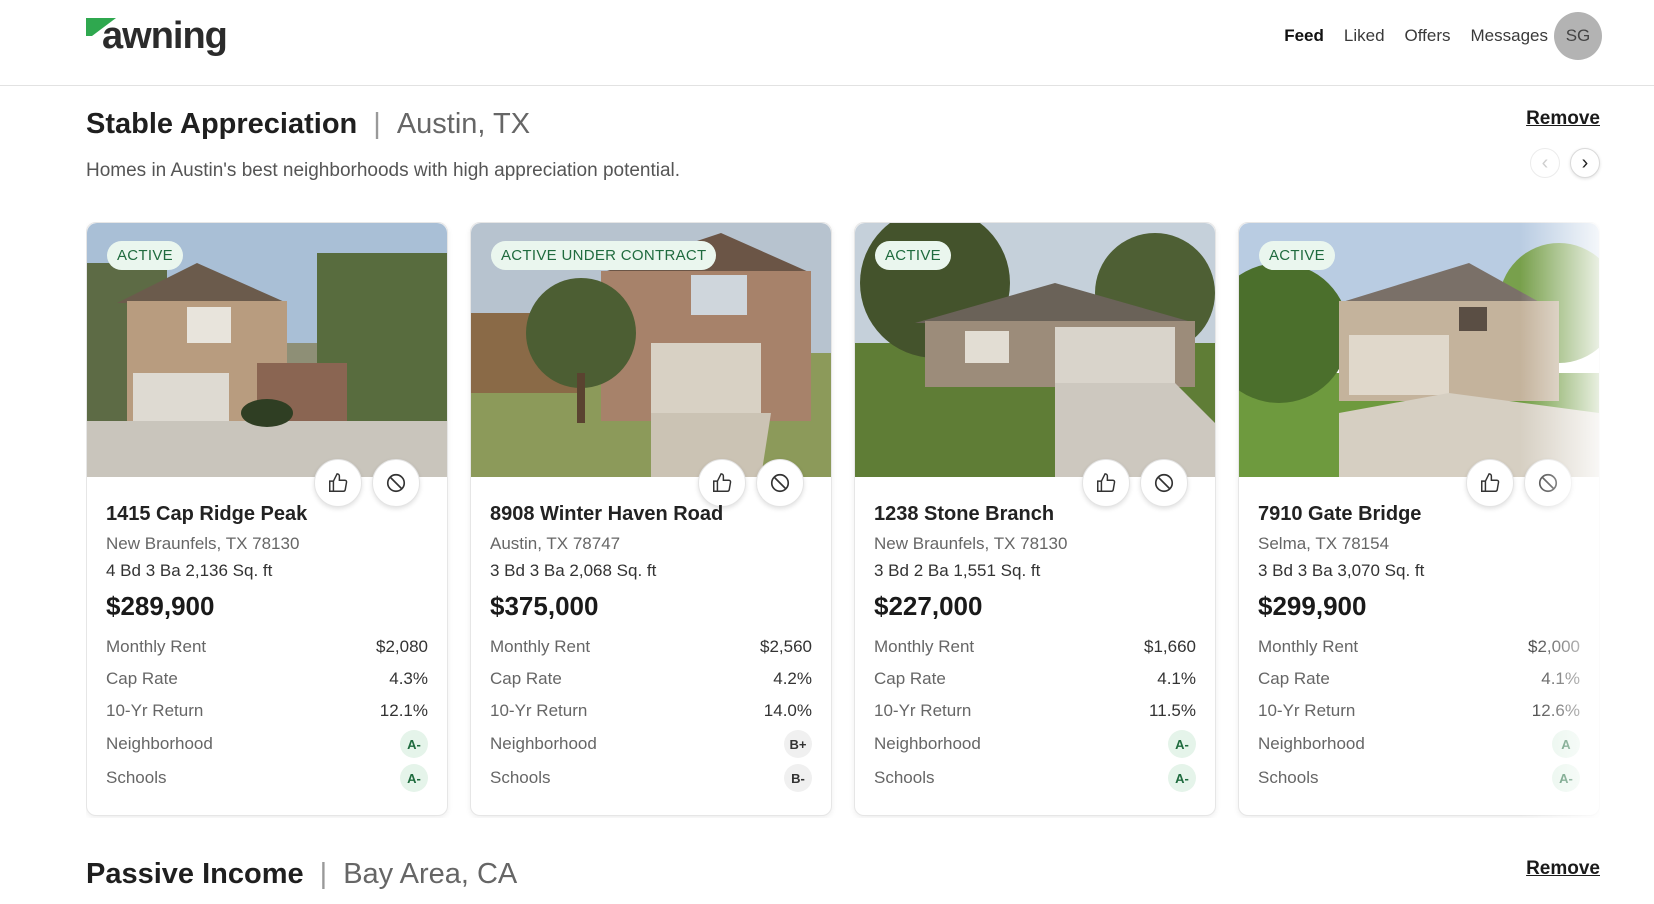  I want to click on metric-monthly-rent: Monthly Rent $1,660, so click(1035, 647).